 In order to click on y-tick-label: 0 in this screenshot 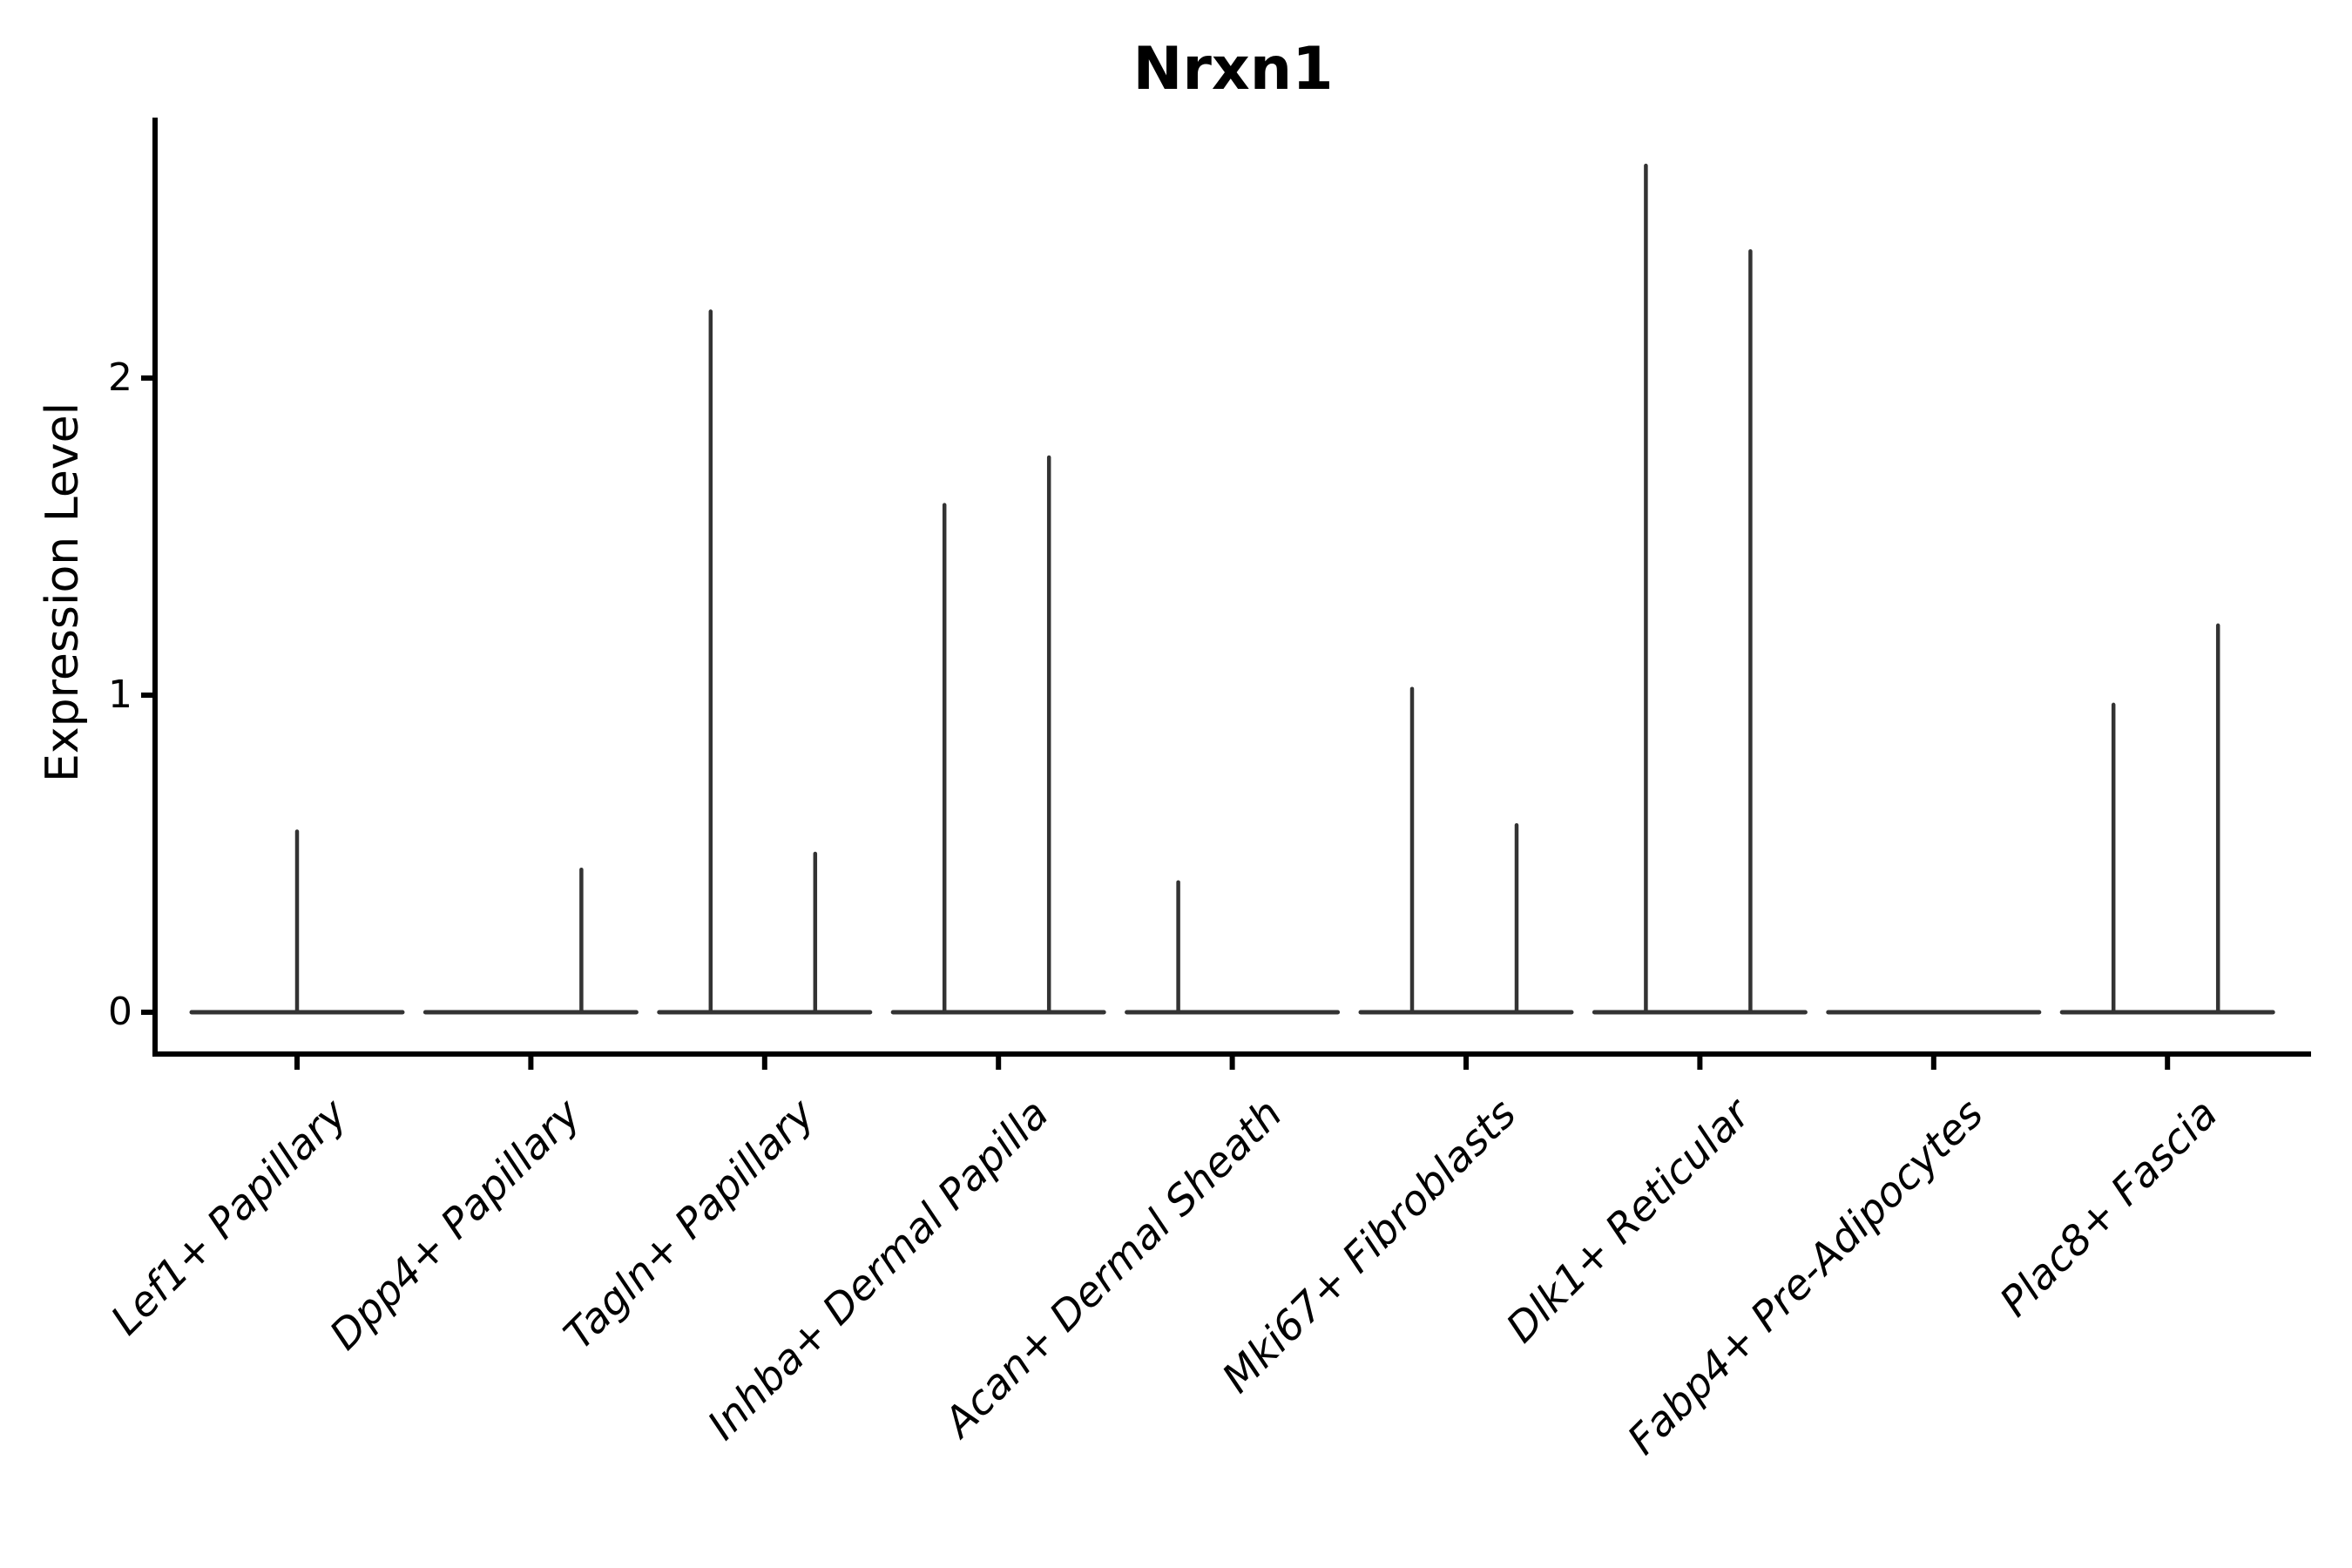, I will do `click(120, 1012)`.